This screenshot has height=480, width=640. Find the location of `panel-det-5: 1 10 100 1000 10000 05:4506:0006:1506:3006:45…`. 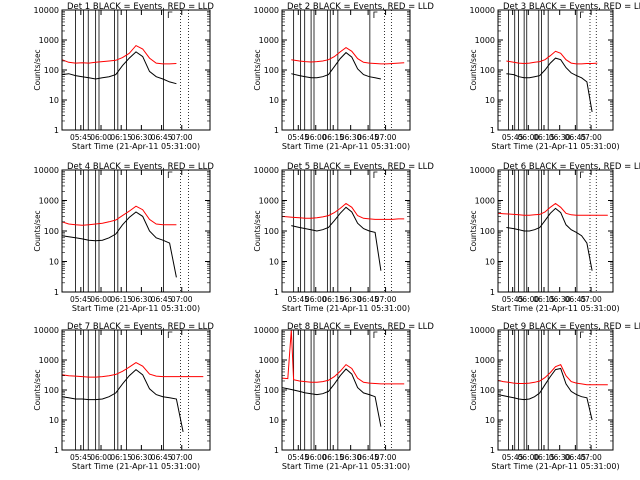

panel-det-5: 1 10 100 1000 10000 05:4506:0006:1506:3006:45… is located at coordinates (343, 237).